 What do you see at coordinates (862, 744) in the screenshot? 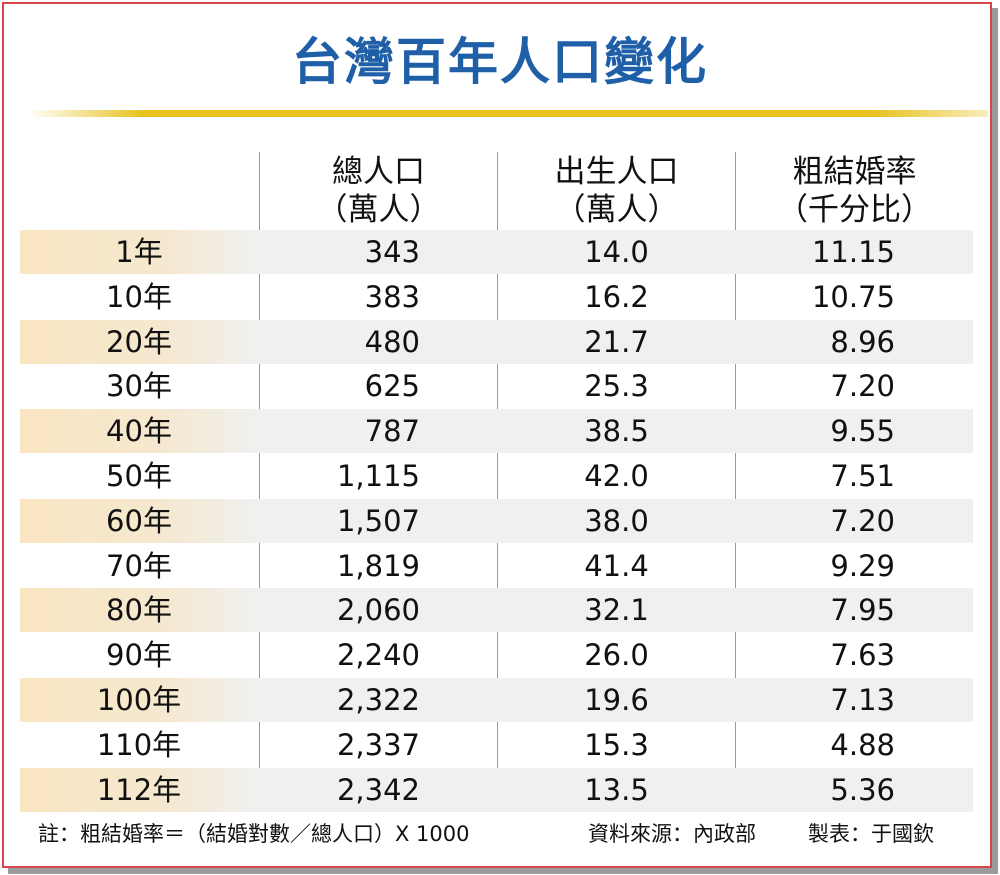
I see `marriage-rate-cell: 4.88` at bounding box center [862, 744].